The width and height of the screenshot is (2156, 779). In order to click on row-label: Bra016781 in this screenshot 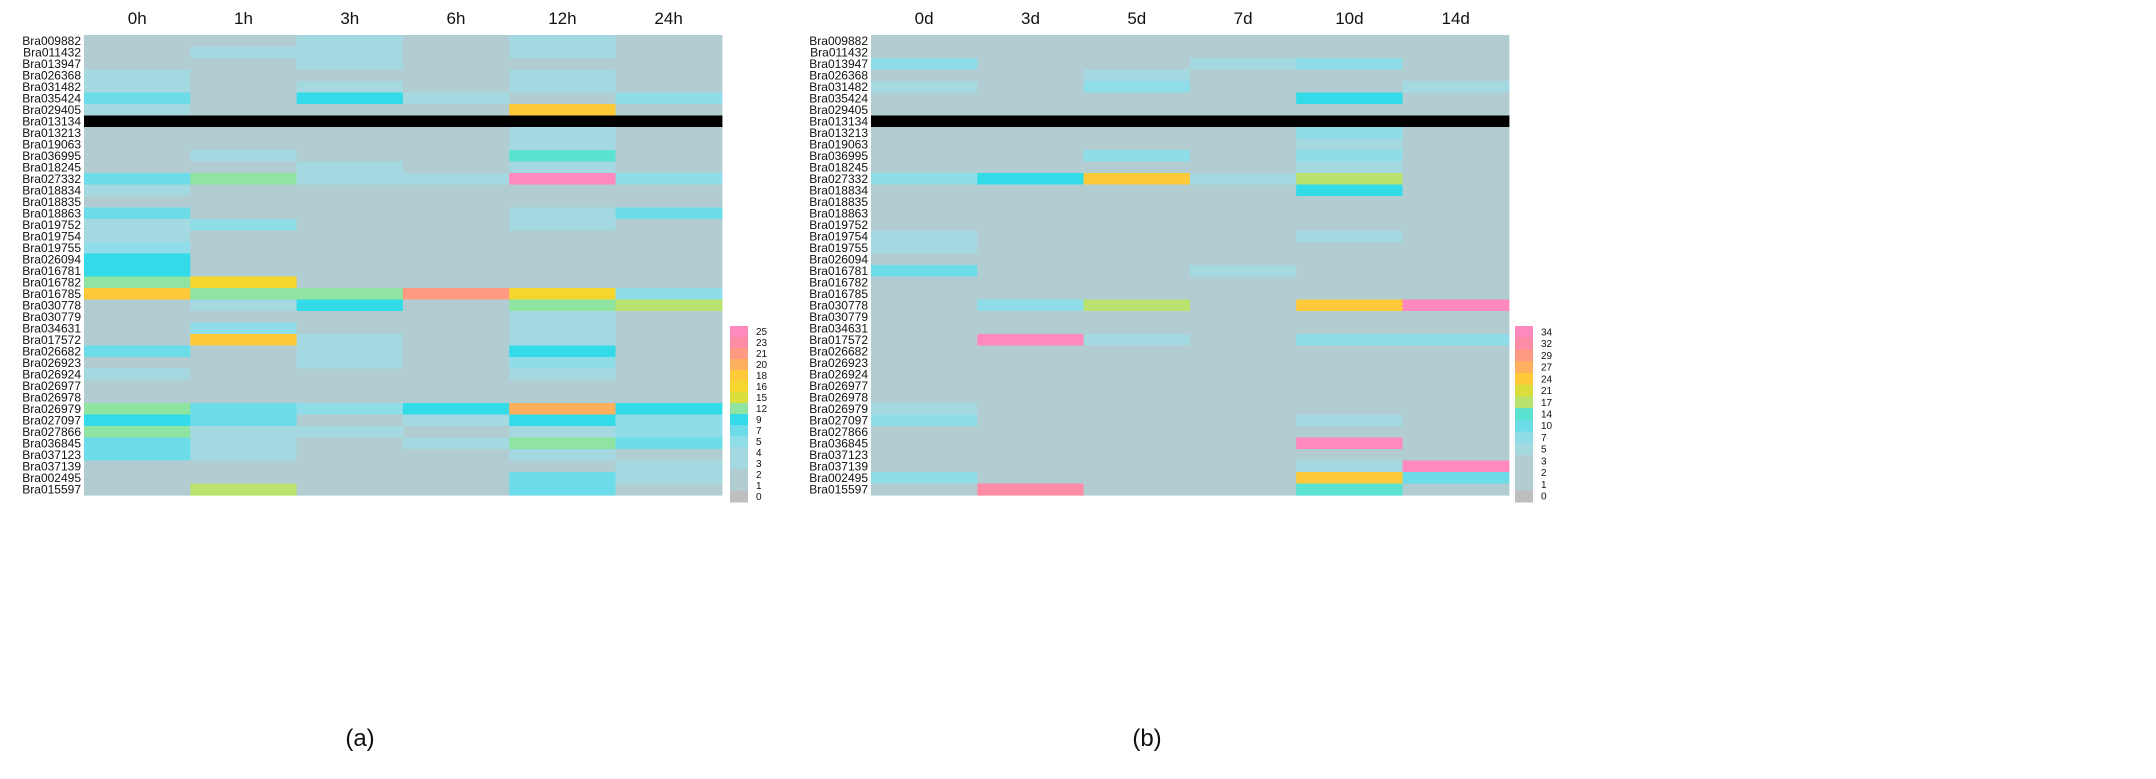, I will do `click(838, 271)`.